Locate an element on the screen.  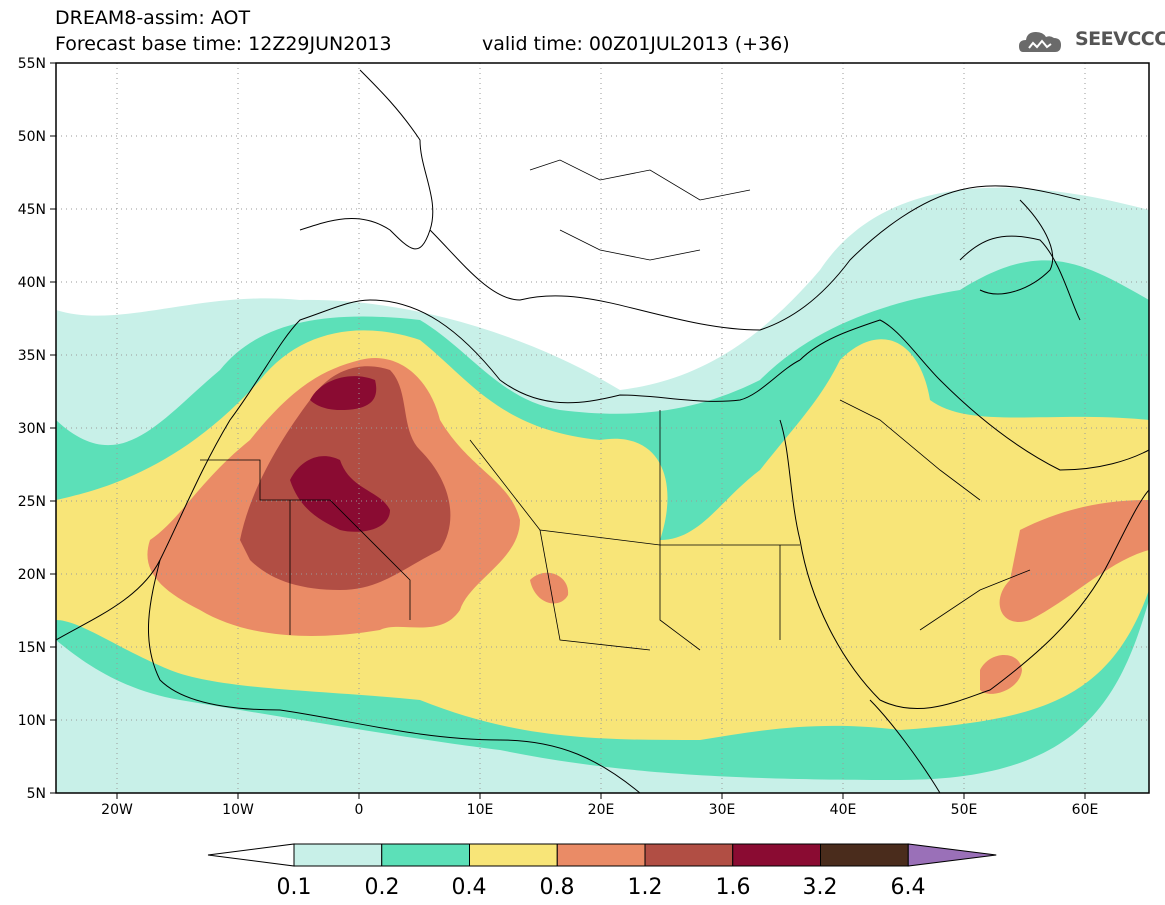
lat-label: 35N is located at coordinates (32, 356).